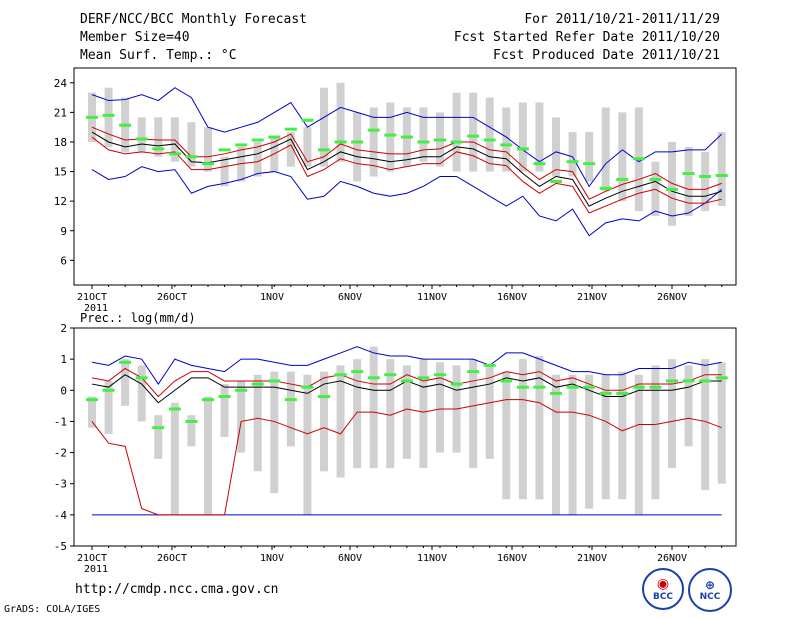 Image resolution: width=800 pixels, height=618 pixels. Describe the element at coordinates (60, 453) in the screenshot. I see `prec-y-tick-label: -2` at that location.